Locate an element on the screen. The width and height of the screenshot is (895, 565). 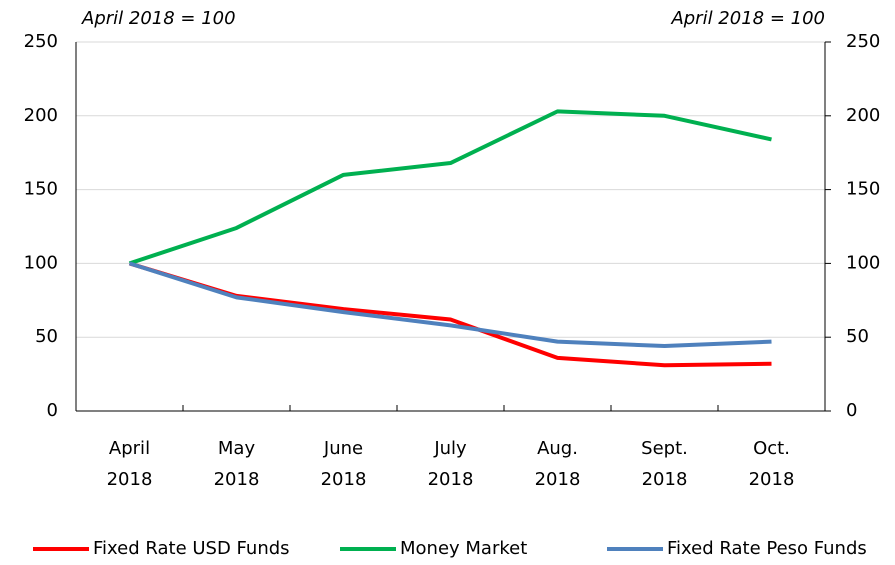
left-axis-note: April 2018 = 100 is located at coordinates (158, 18).